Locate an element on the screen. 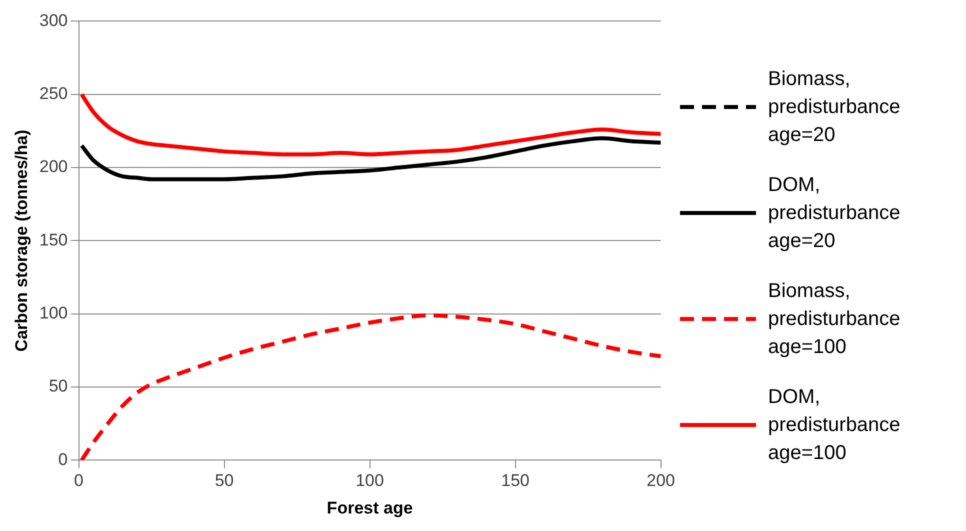 This screenshot has height=531, width=966. y-tick-label: 150 is located at coordinates (53, 240).